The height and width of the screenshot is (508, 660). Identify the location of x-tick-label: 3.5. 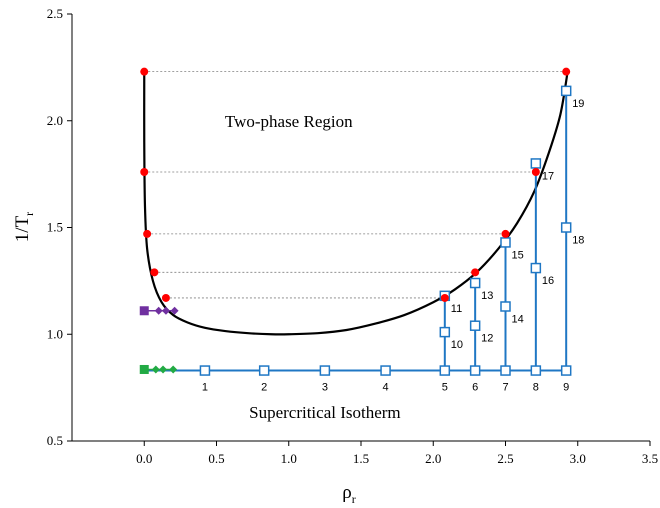
(650, 458).